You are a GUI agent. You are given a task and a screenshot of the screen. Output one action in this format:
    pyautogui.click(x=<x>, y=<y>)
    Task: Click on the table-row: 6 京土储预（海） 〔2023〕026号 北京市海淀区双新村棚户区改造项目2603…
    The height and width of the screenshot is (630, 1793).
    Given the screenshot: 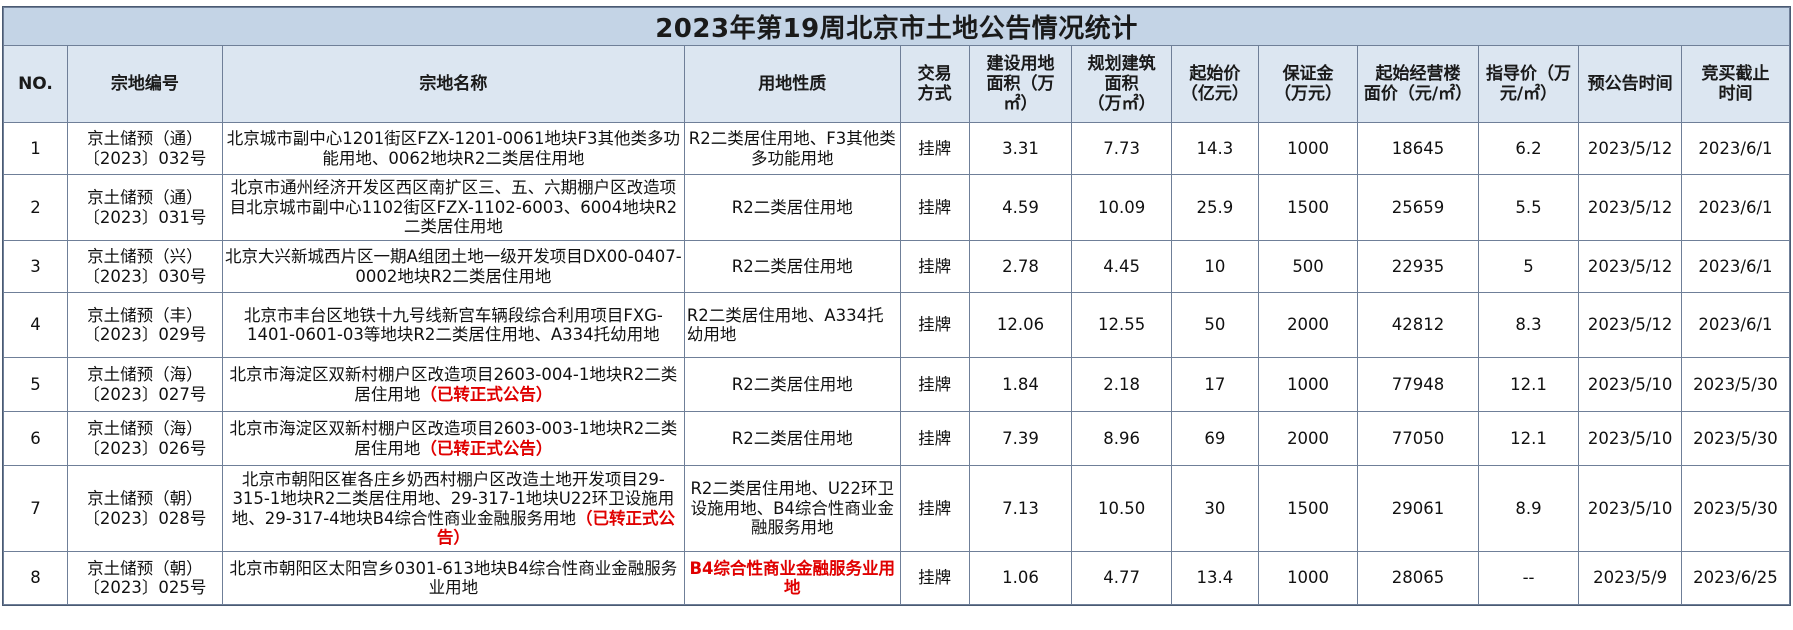 What is the action you would take?
    pyautogui.click(x=897, y=438)
    